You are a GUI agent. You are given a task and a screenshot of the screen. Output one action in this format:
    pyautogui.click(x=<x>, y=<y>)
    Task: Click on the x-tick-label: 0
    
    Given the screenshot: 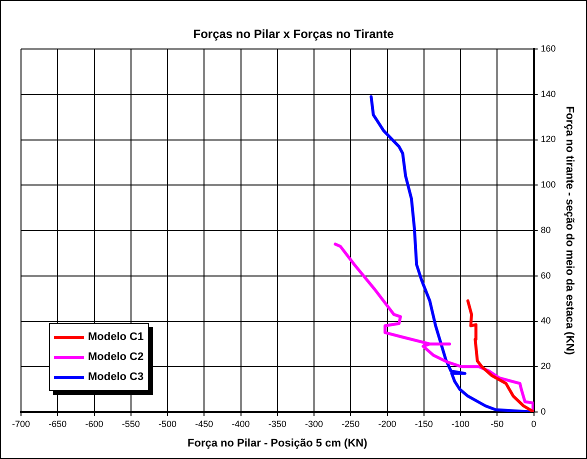 What is the action you would take?
    pyautogui.click(x=533, y=423)
    